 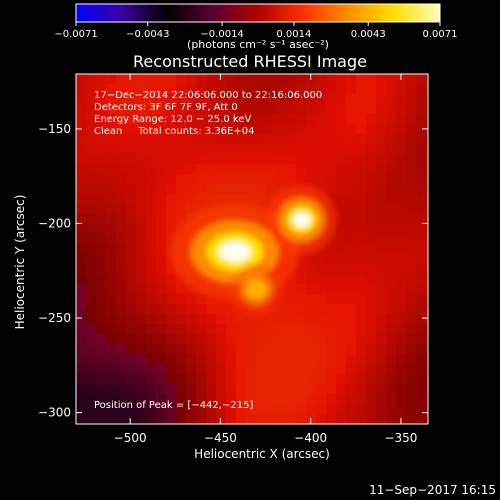 What do you see at coordinates (147, 34) in the screenshot?
I see `colorbar-tick-label: −0.0043` at bounding box center [147, 34].